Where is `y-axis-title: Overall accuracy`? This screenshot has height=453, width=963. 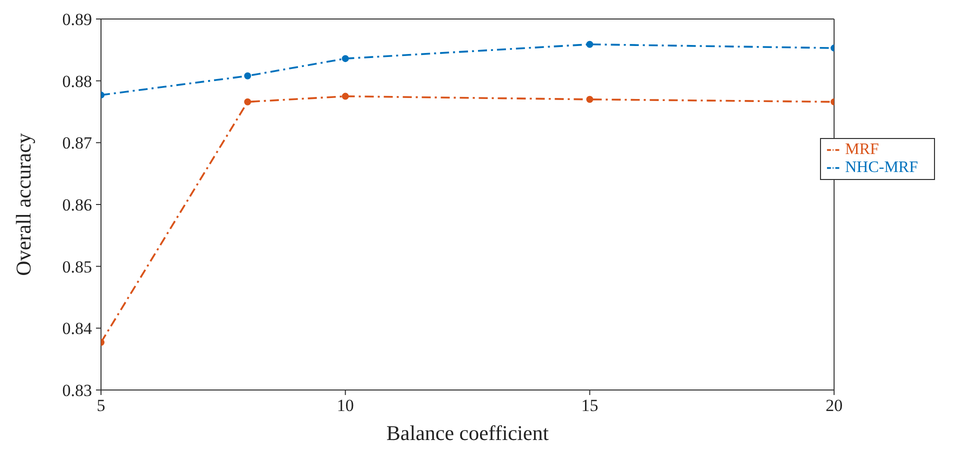 y-axis-title: Overall accuracy is located at coordinates (23, 204).